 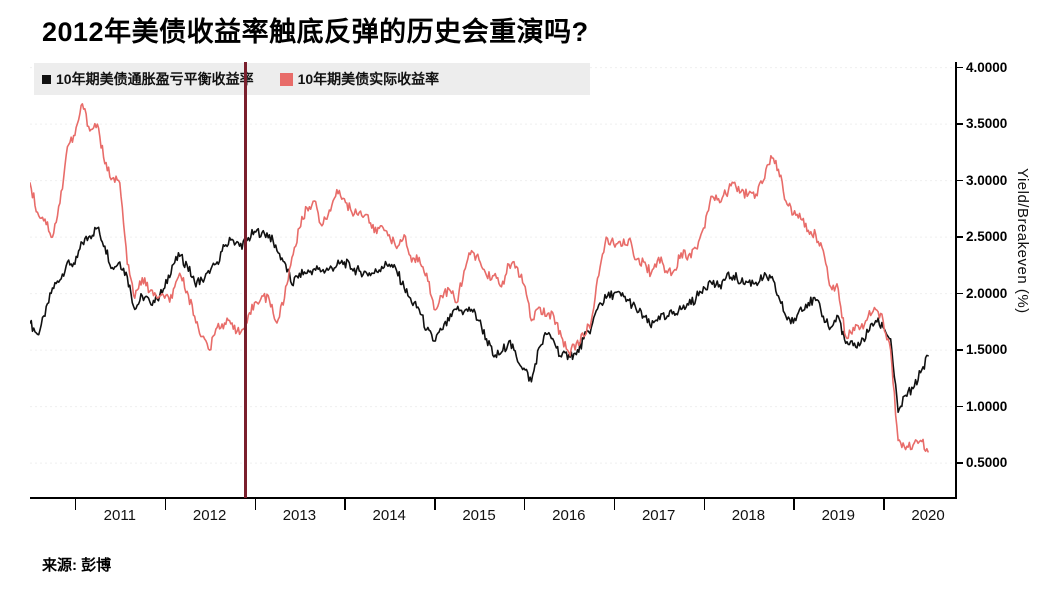 I want to click on y-axis-tick-label: 3.0000, so click(x=987, y=180).